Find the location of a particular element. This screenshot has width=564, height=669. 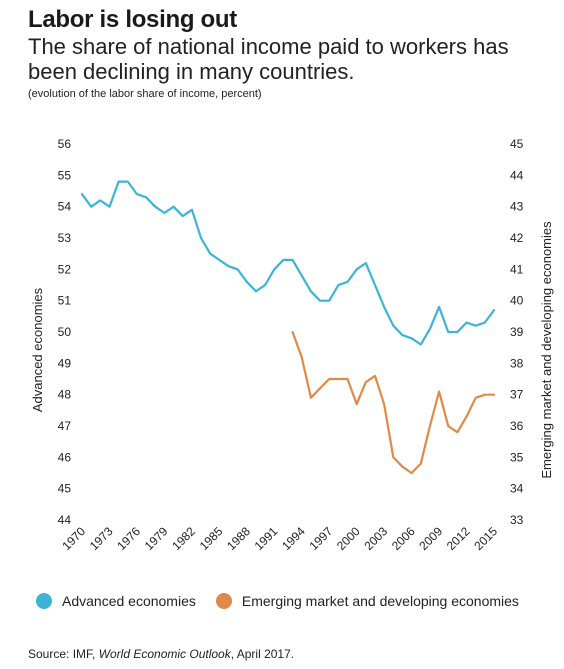

x-tick-label: 1973 is located at coordinates (101, 538).